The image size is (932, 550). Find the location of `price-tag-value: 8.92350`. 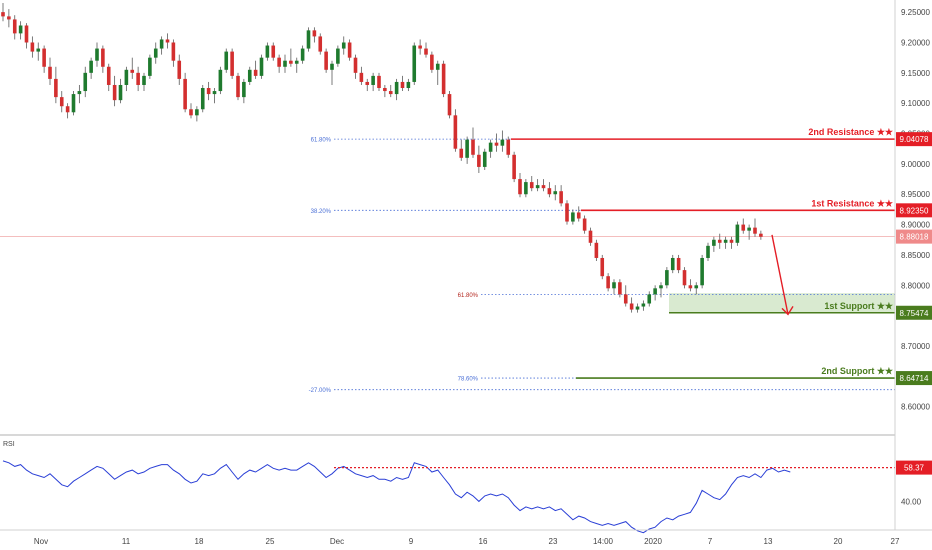

price-tag-value: 8.92350 is located at coordinates (914, 210).